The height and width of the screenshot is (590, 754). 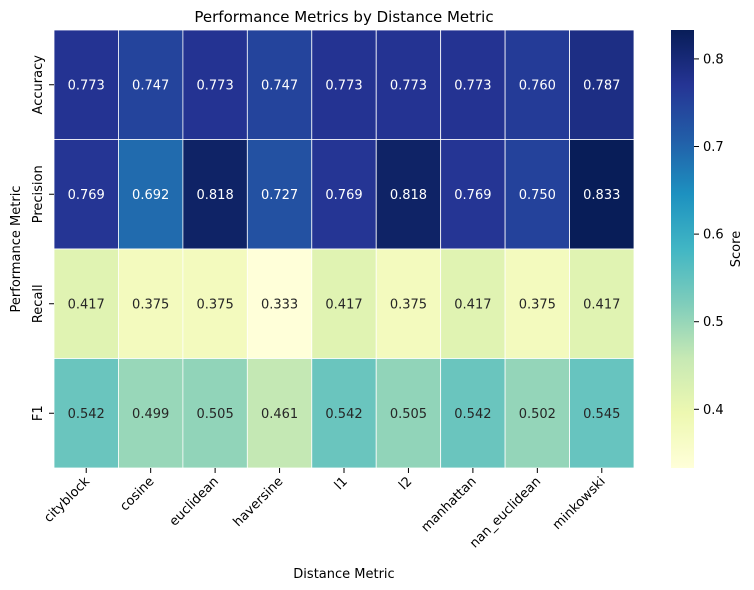 I want to click on x-tick-label: cosine, so click(x=137, y=494).